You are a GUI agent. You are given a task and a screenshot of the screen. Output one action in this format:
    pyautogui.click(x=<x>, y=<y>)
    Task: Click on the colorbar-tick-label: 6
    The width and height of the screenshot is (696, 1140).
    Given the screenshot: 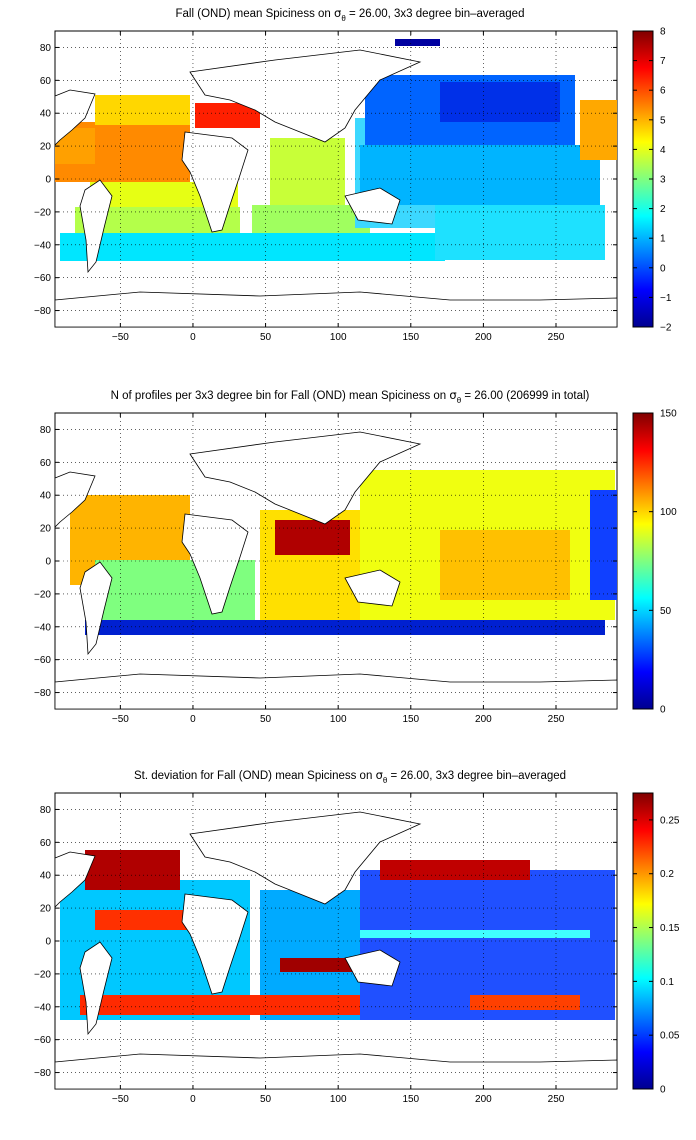 What is the action you would take?
    pyautogui.click(x=663, y=91)
    